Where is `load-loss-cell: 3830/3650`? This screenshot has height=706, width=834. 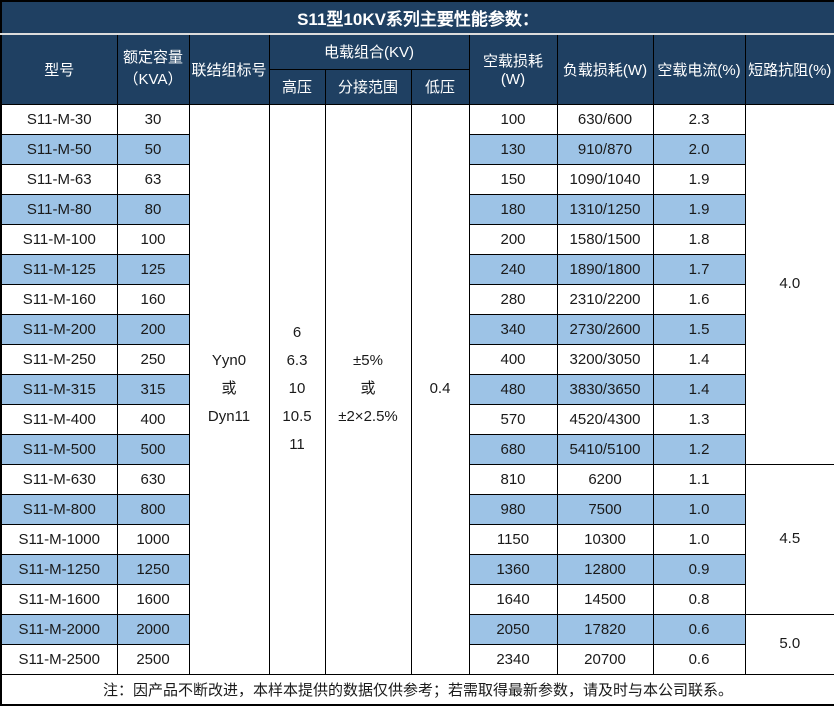 load-loss-cell: 3830/3650 is located at coordinates (605, 389).